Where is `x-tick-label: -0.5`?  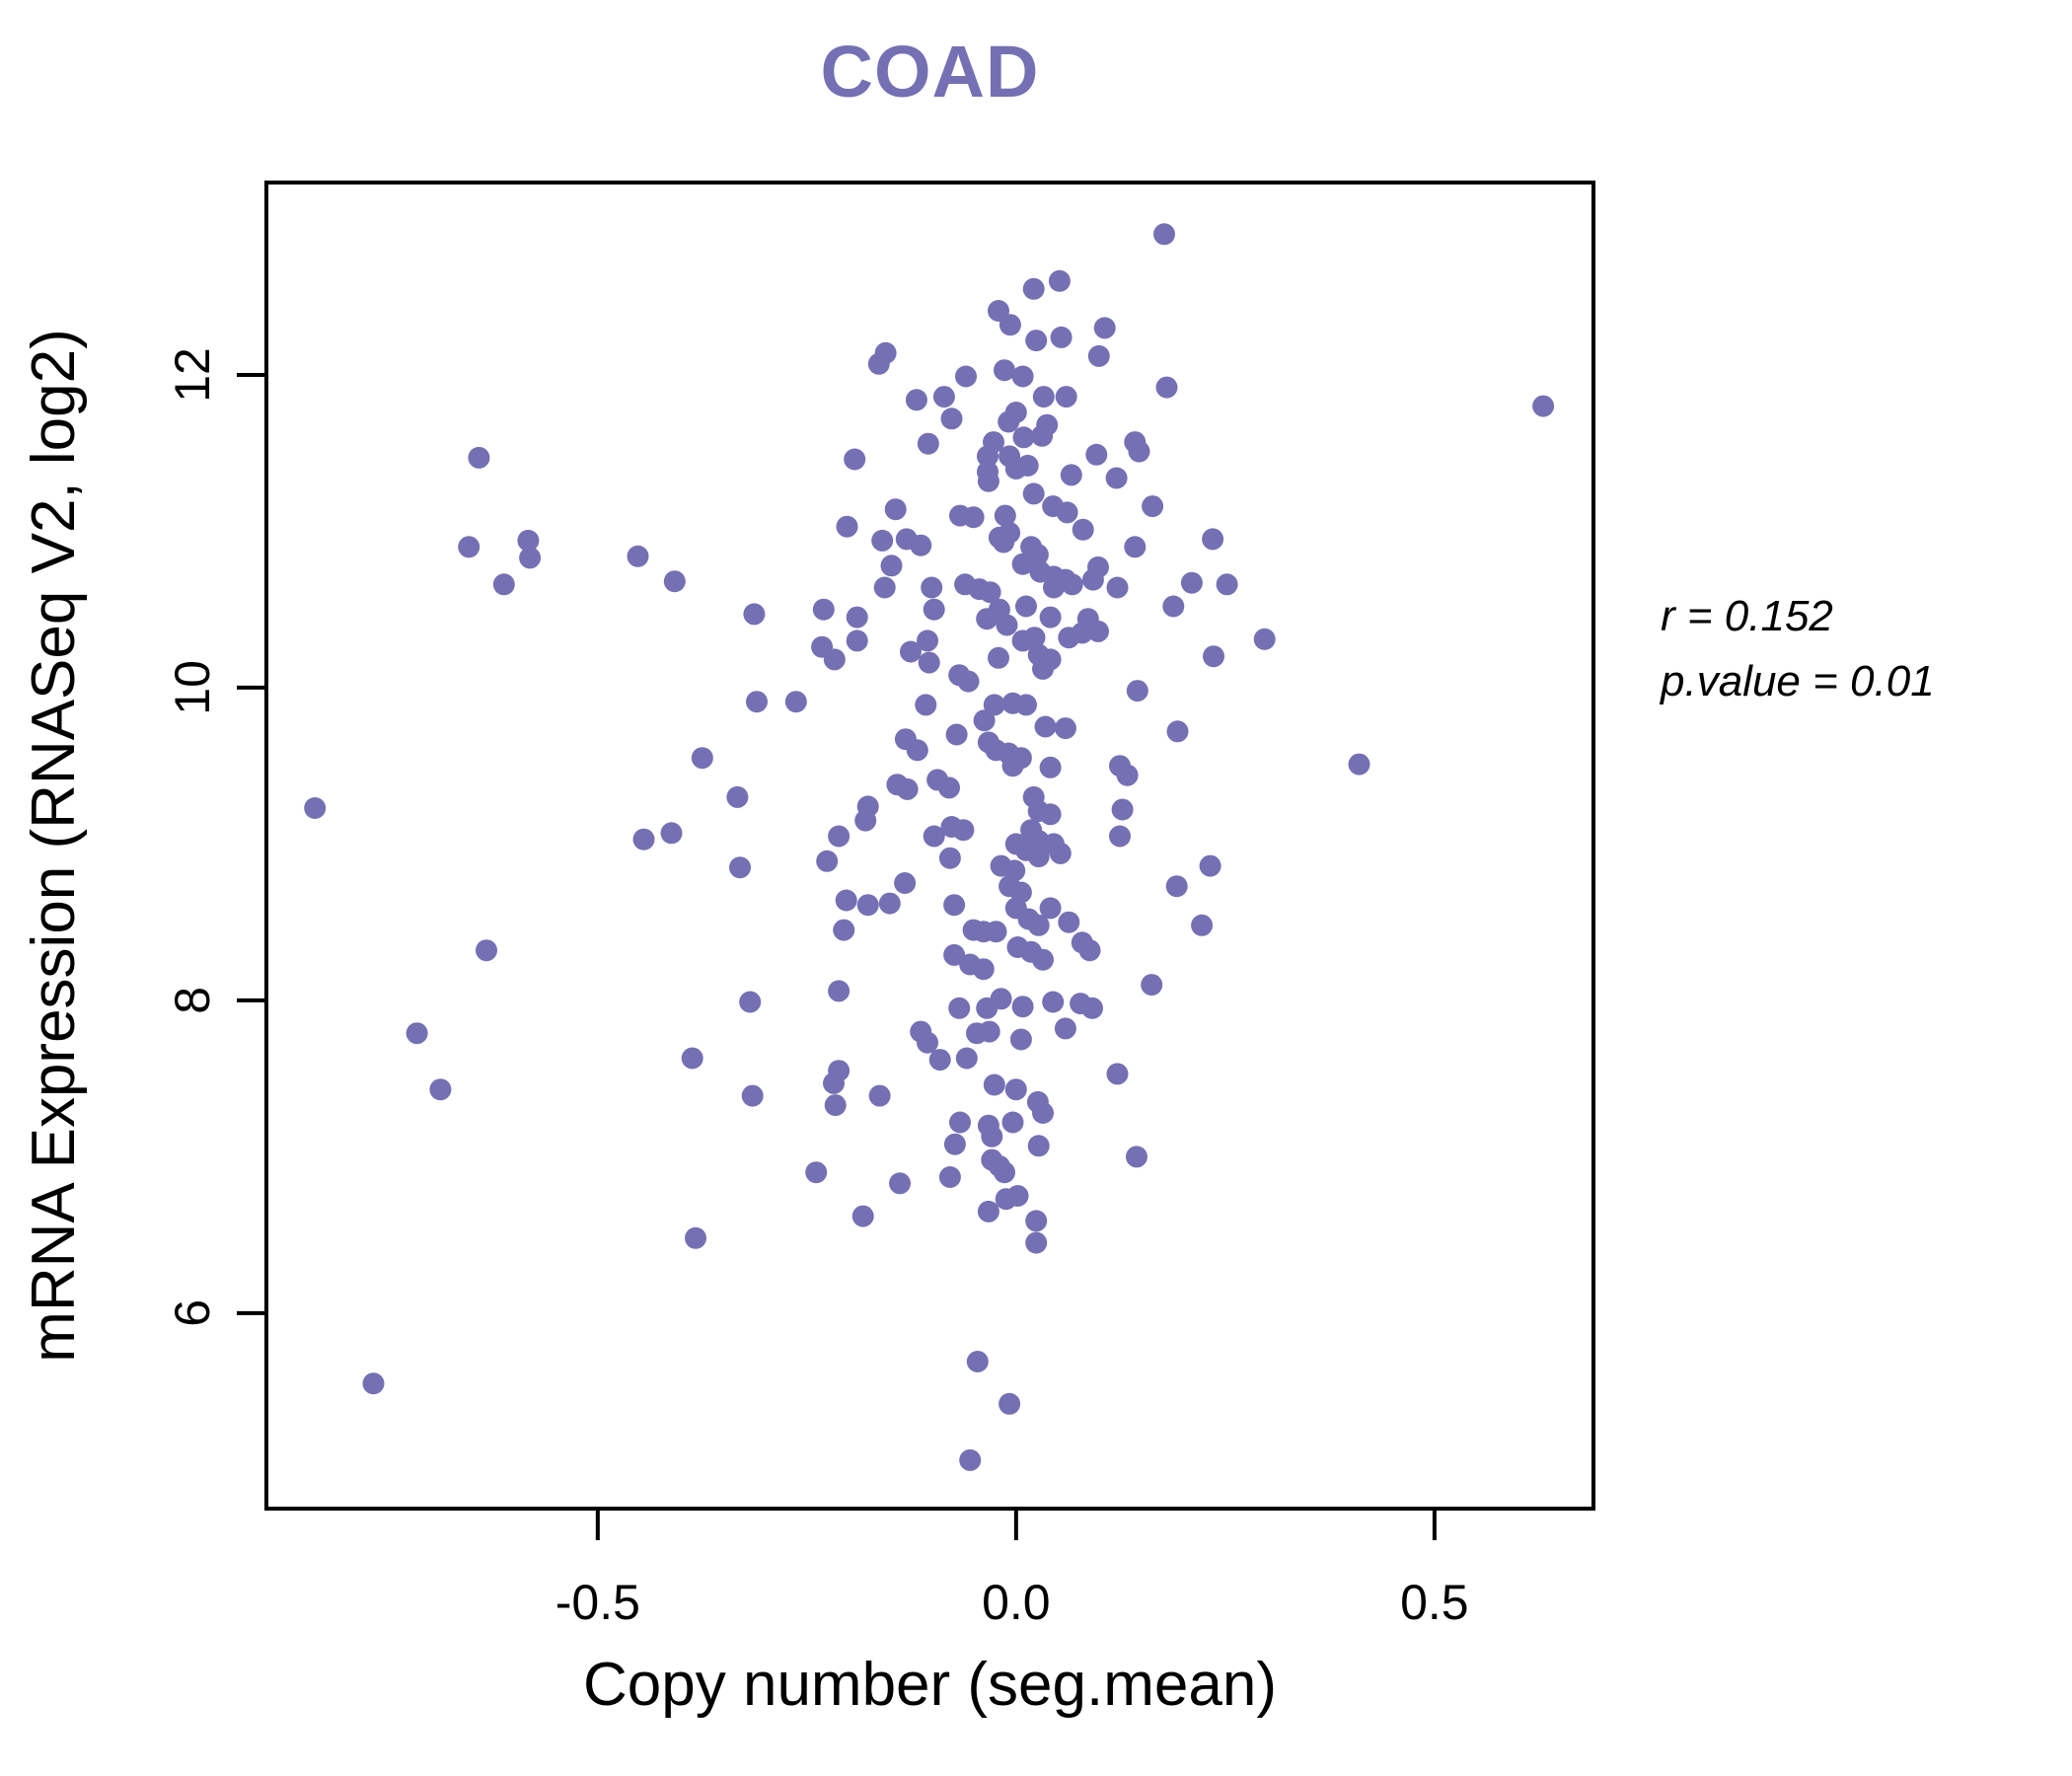
x-tick-label: -0.5 is located at coordinates (598, 1603).